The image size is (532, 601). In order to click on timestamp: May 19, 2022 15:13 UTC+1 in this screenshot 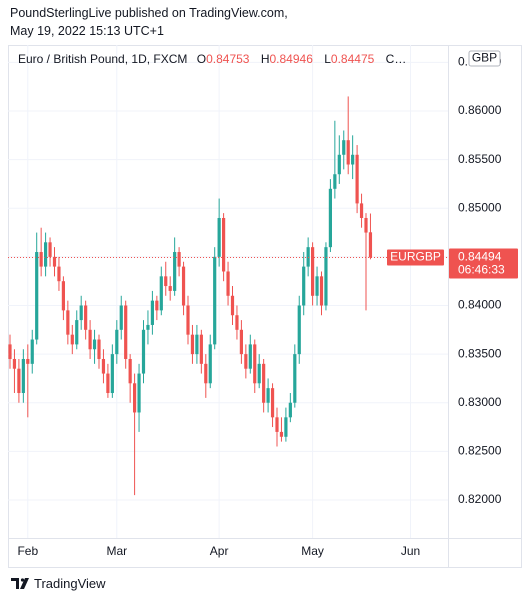, I will do `click(87, 31)`.